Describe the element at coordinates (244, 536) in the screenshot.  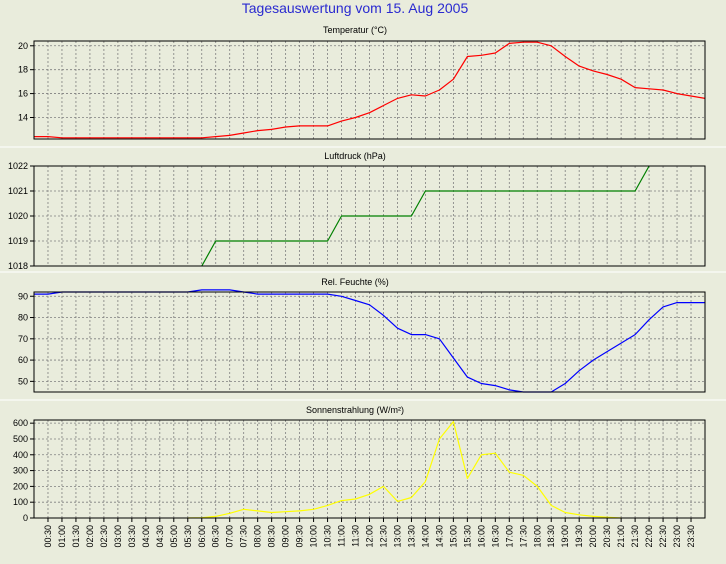
I see `x-tick-label: 07:30` at that location.